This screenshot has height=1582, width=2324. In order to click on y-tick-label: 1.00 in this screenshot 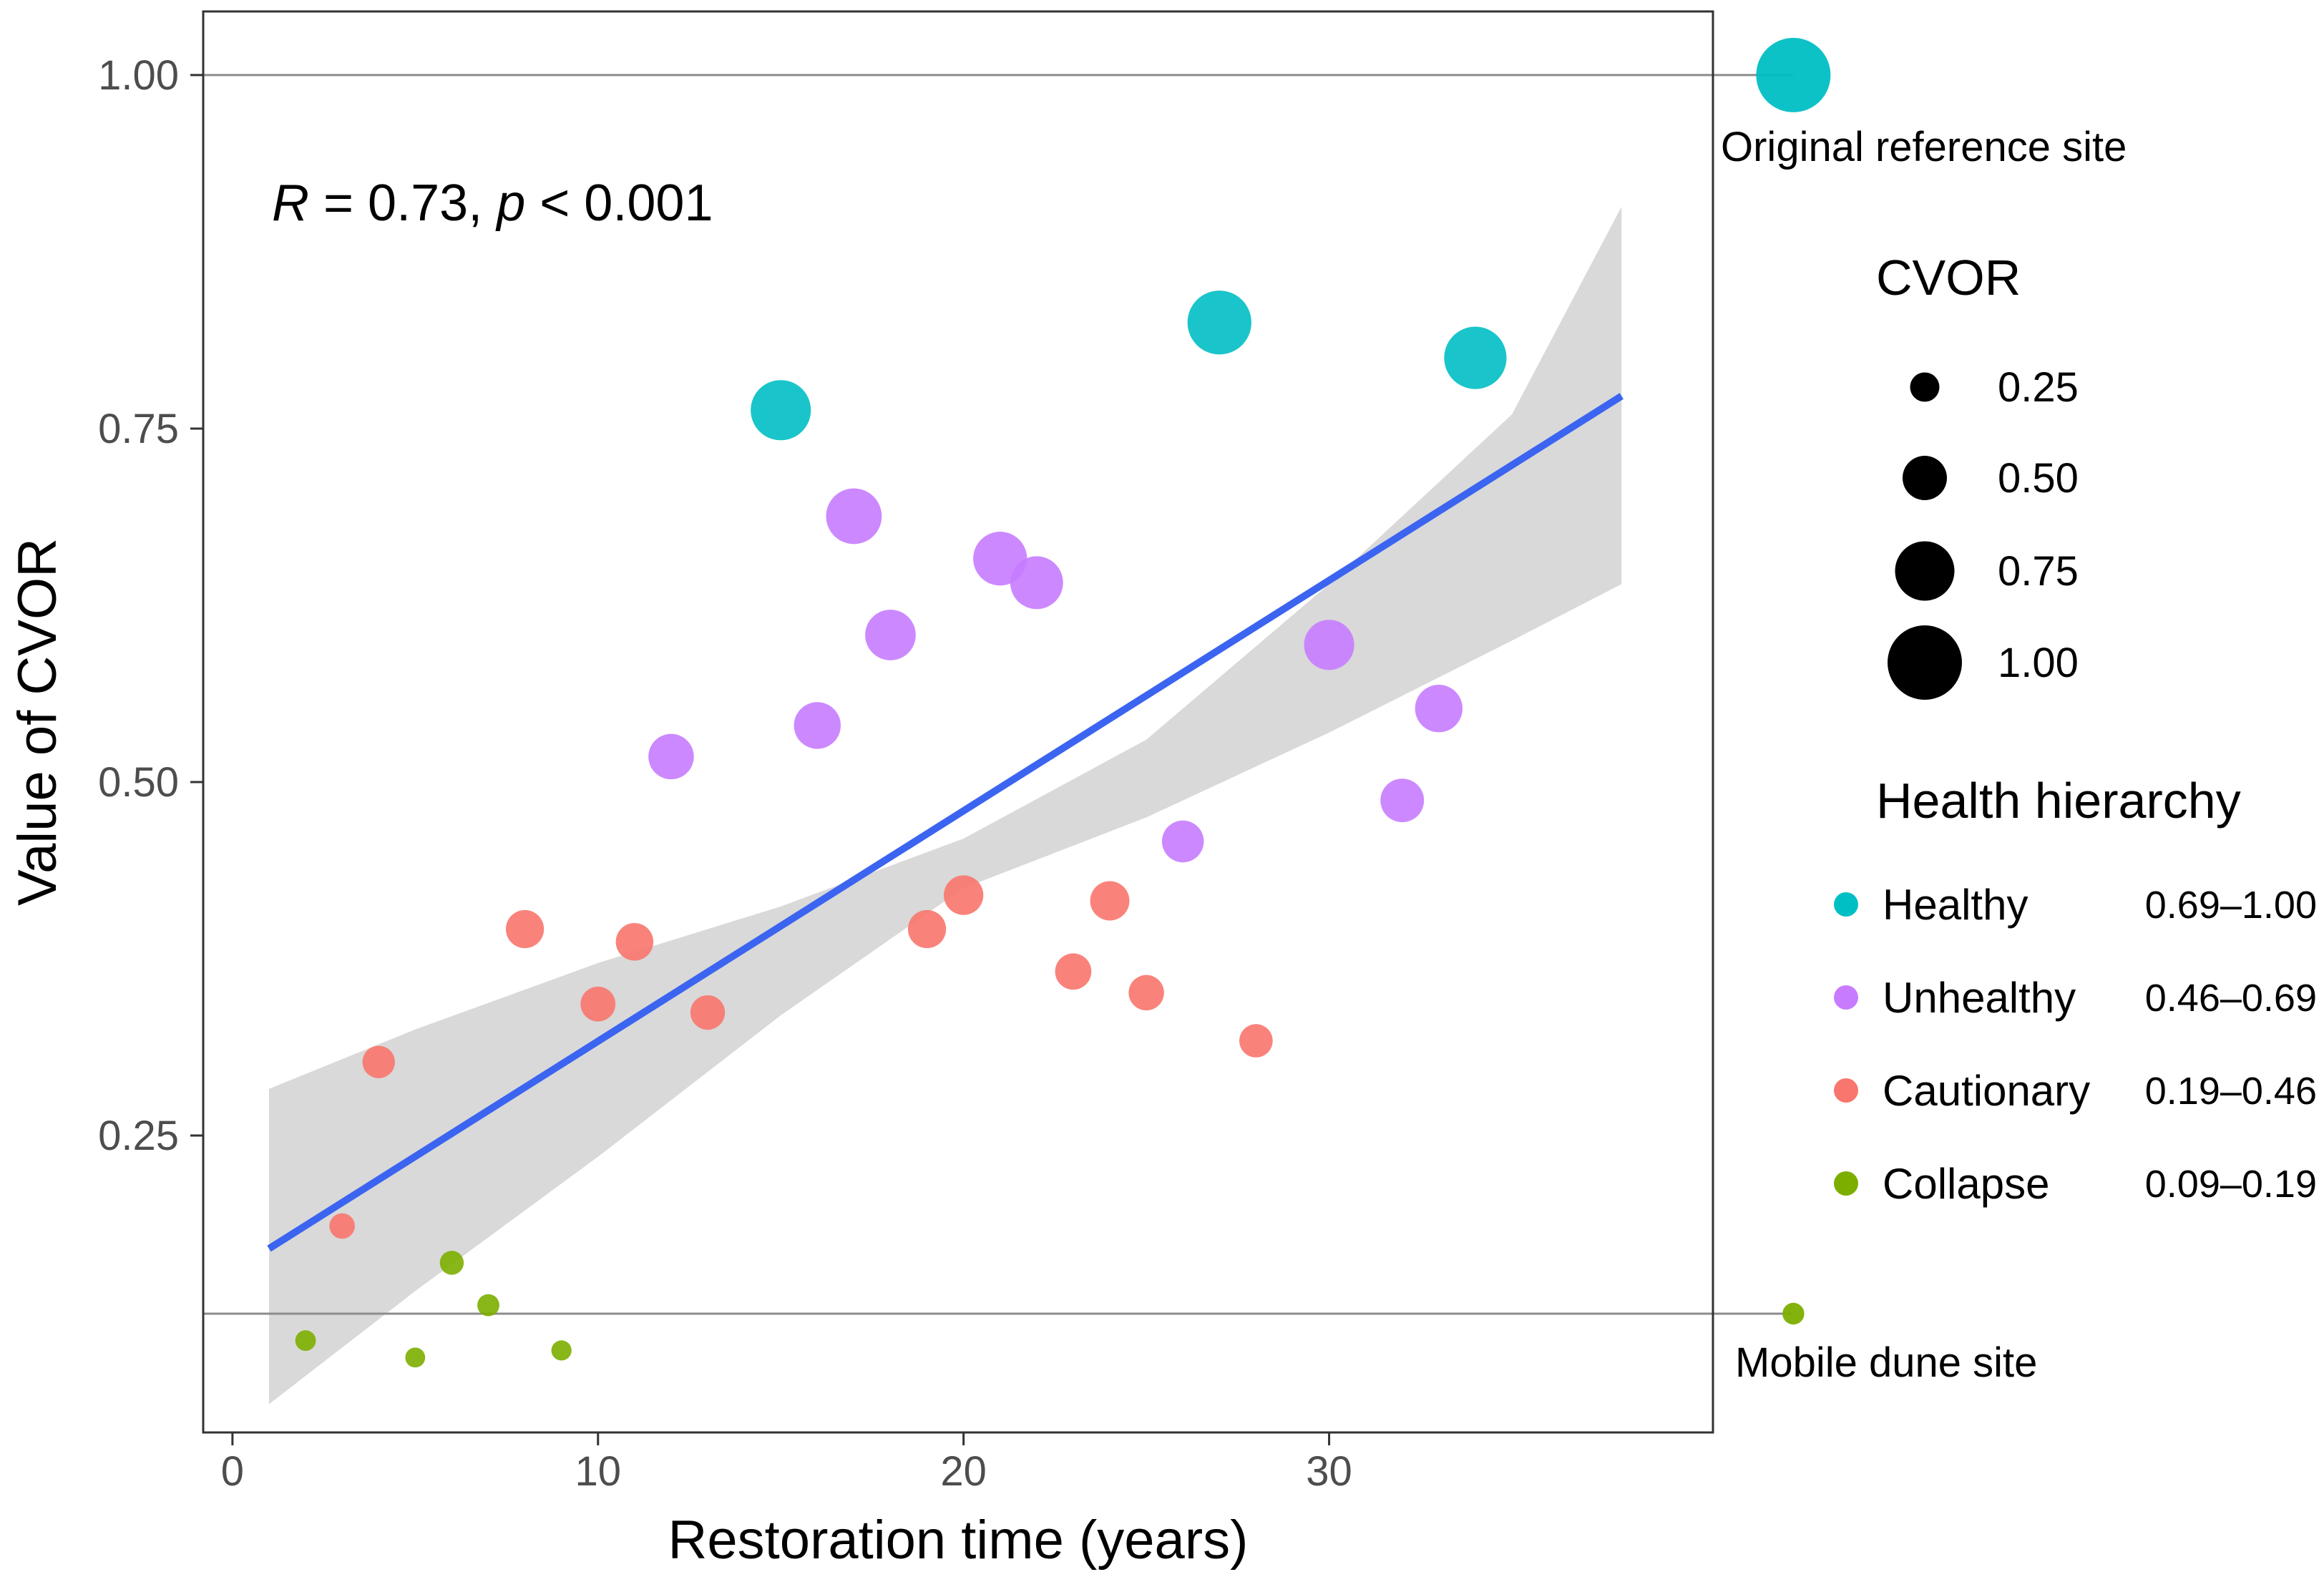, I will do `click(138, 75)`.